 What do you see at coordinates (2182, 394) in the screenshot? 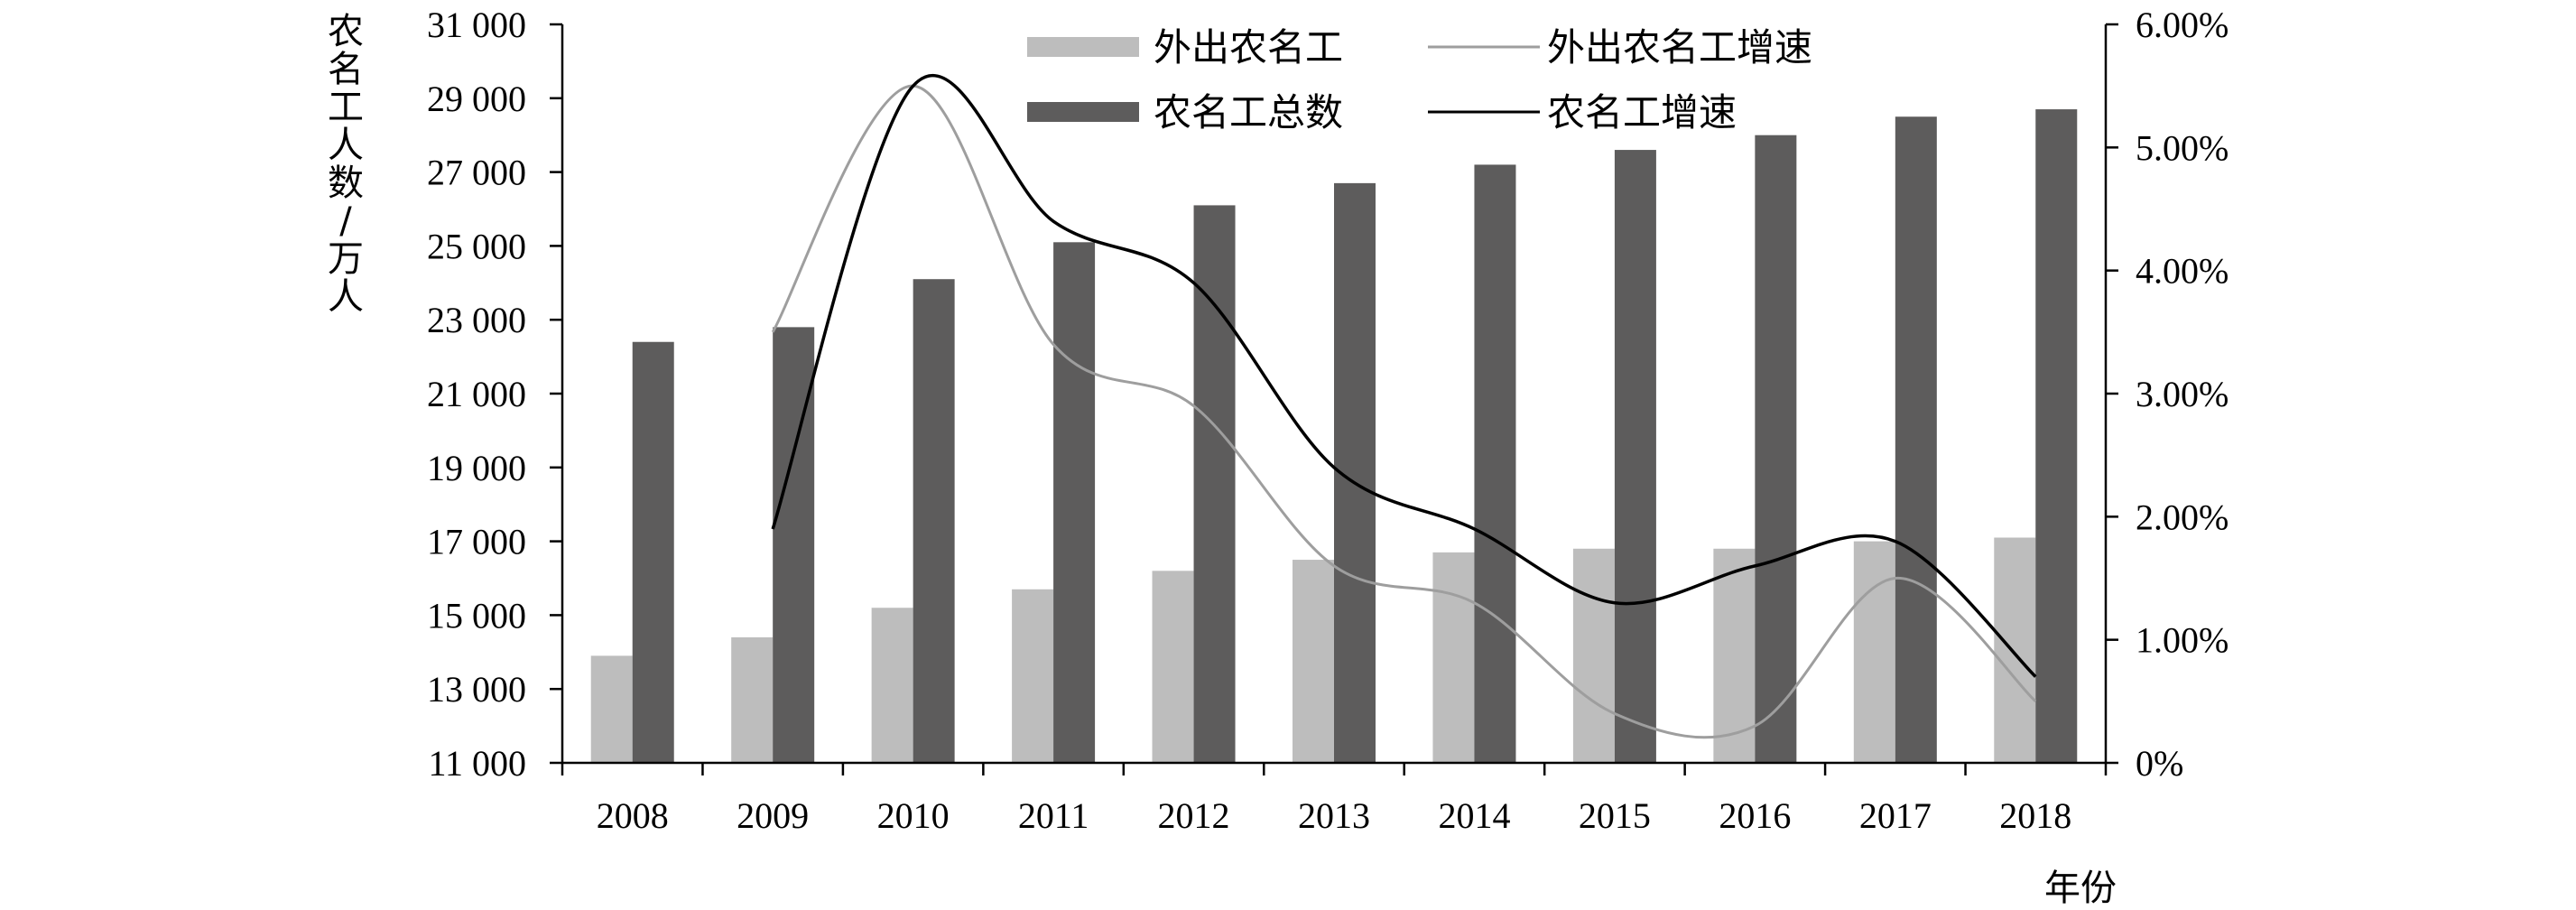
I see `y2-tick-label: 3.00%` at bounding box center [2182, 394].